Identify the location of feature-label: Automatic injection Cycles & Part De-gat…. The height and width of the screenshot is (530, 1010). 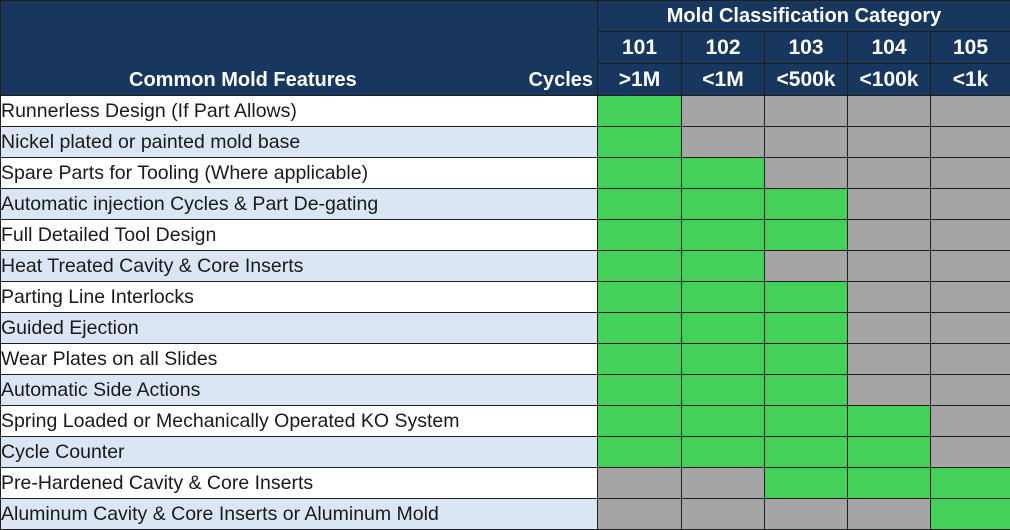
(299, 204).